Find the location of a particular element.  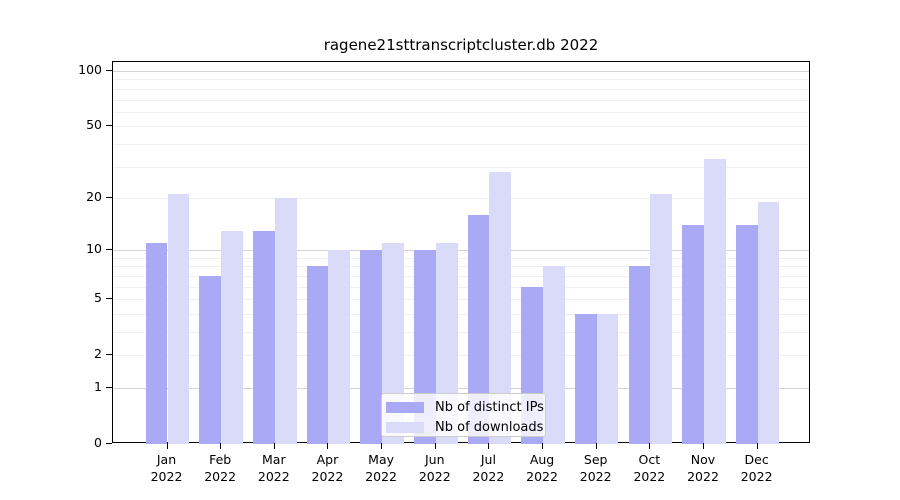

y-tick-label-100: 100 is located at coordinates (90, 70).